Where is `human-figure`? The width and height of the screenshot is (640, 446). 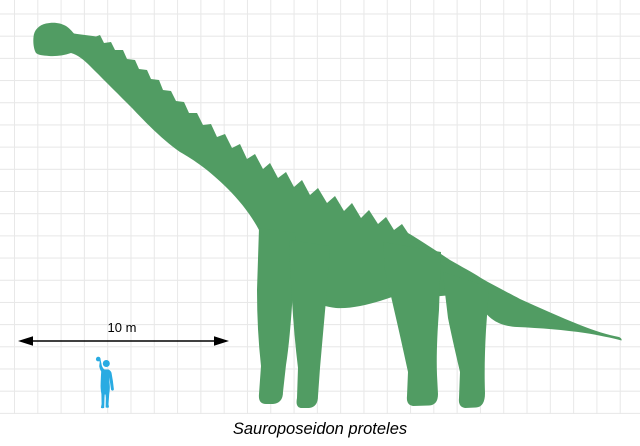 human-figure is located at coordinates (104, 382).